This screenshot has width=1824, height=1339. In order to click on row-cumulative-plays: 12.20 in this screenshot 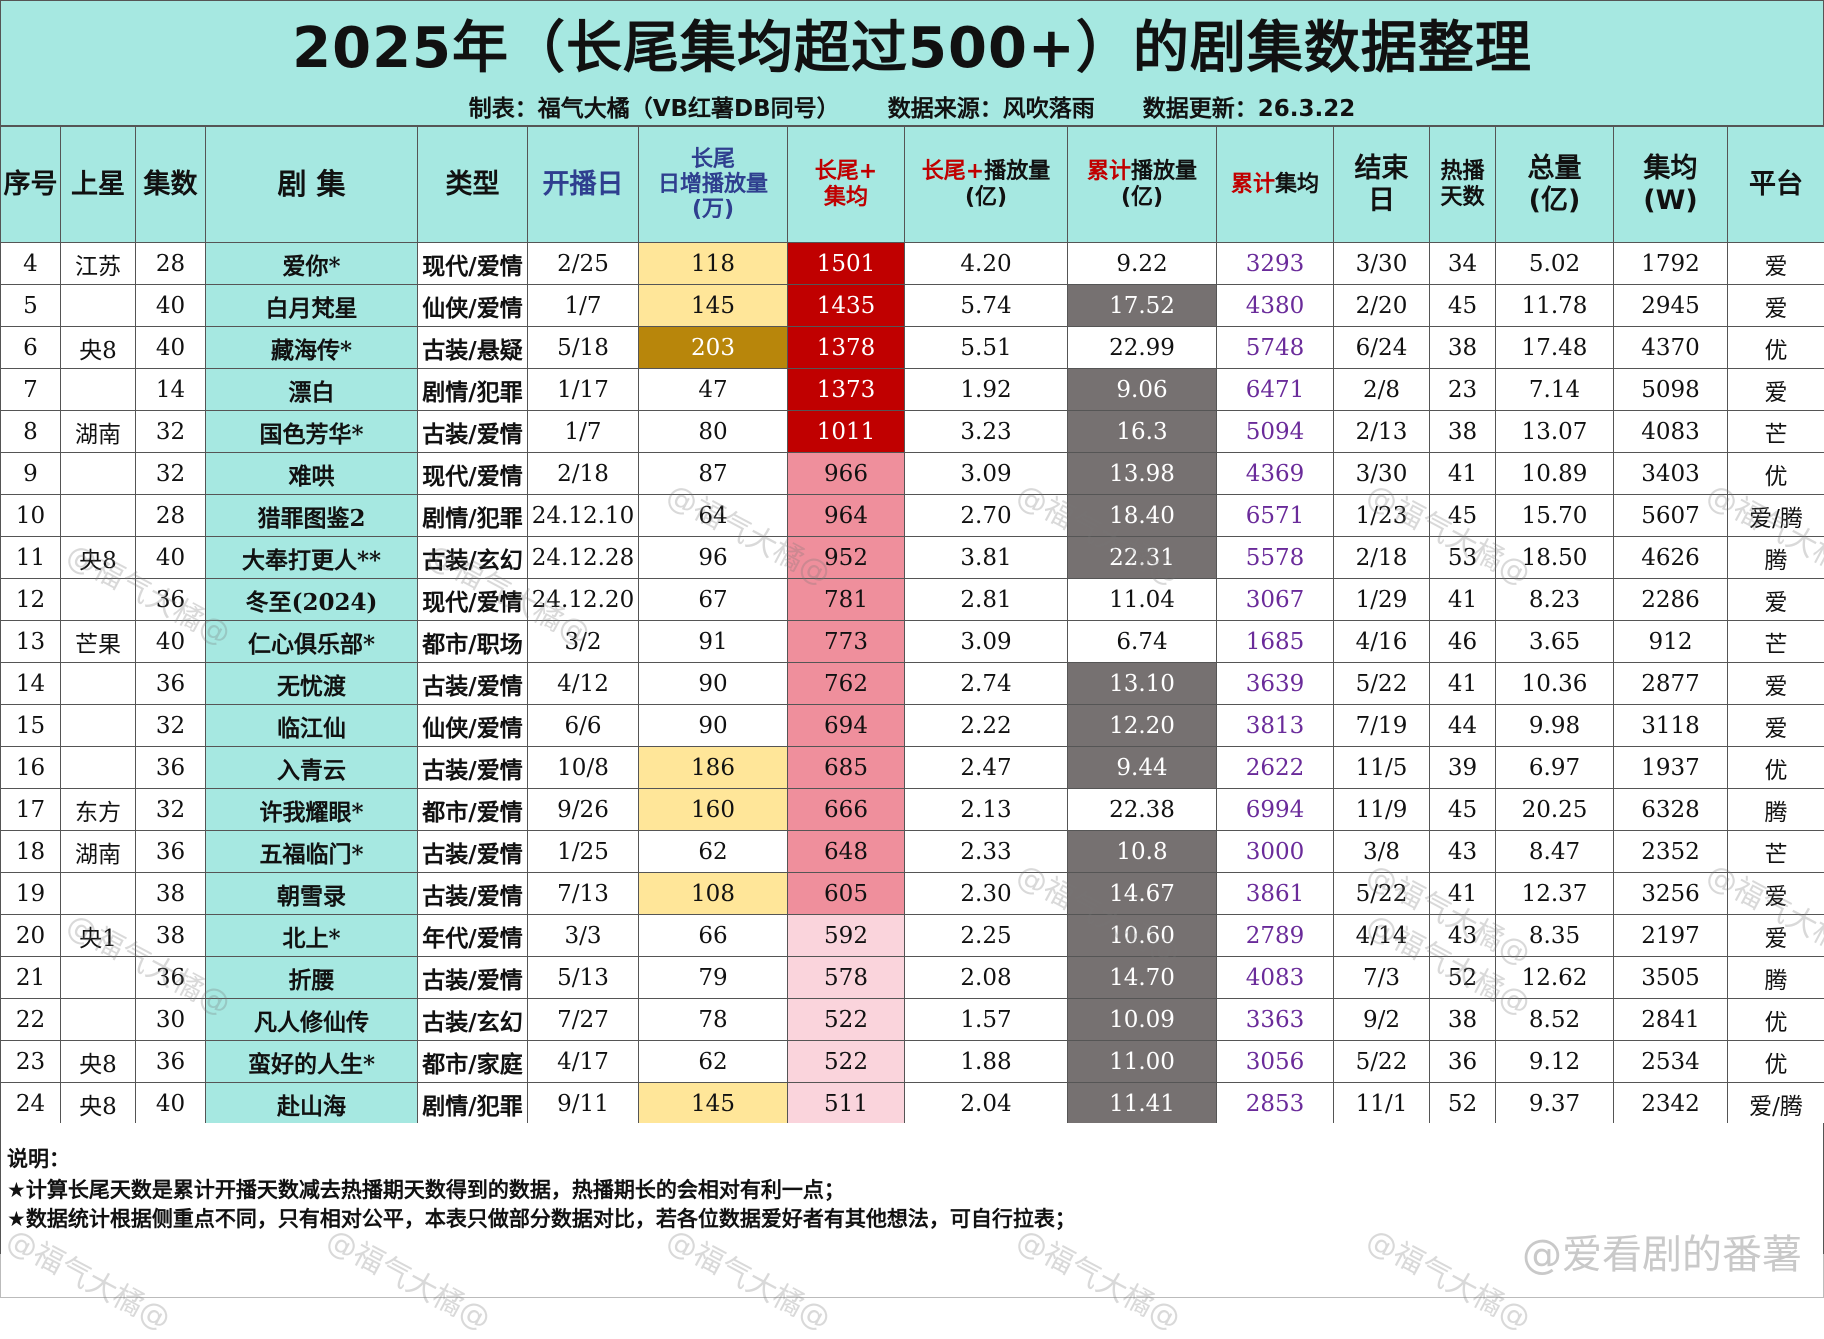, I will do `click(1142, 726)`.